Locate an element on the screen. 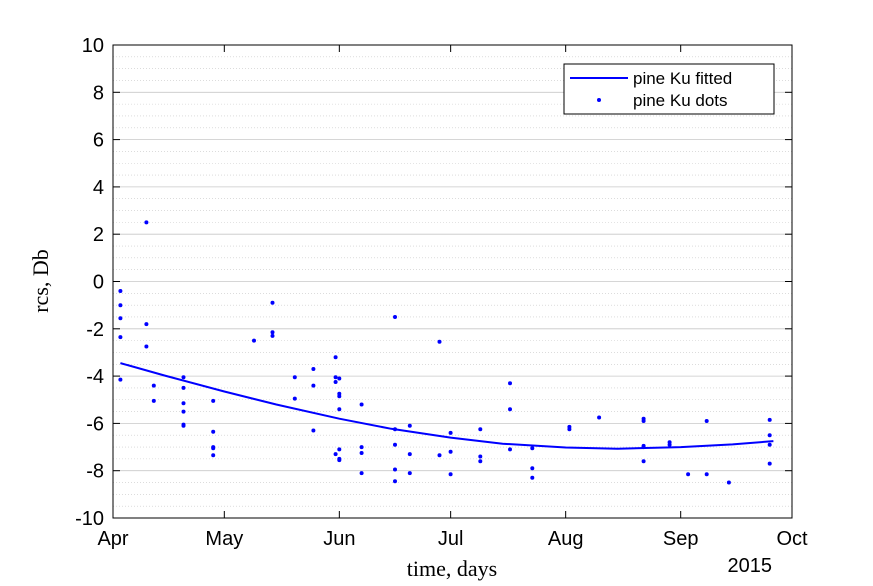  x-tick-label: May is located at coordinates (224, 539).